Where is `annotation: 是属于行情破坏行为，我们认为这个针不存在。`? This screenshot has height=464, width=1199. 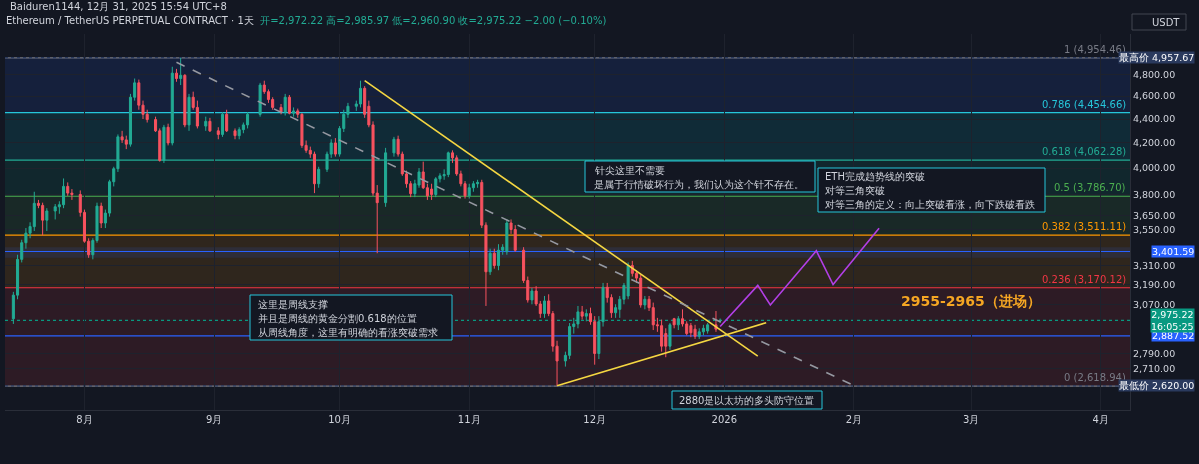 annotation: 是属于行情破坏行为，我们认为这个针不存在。 is located at coordinates (699, 184).